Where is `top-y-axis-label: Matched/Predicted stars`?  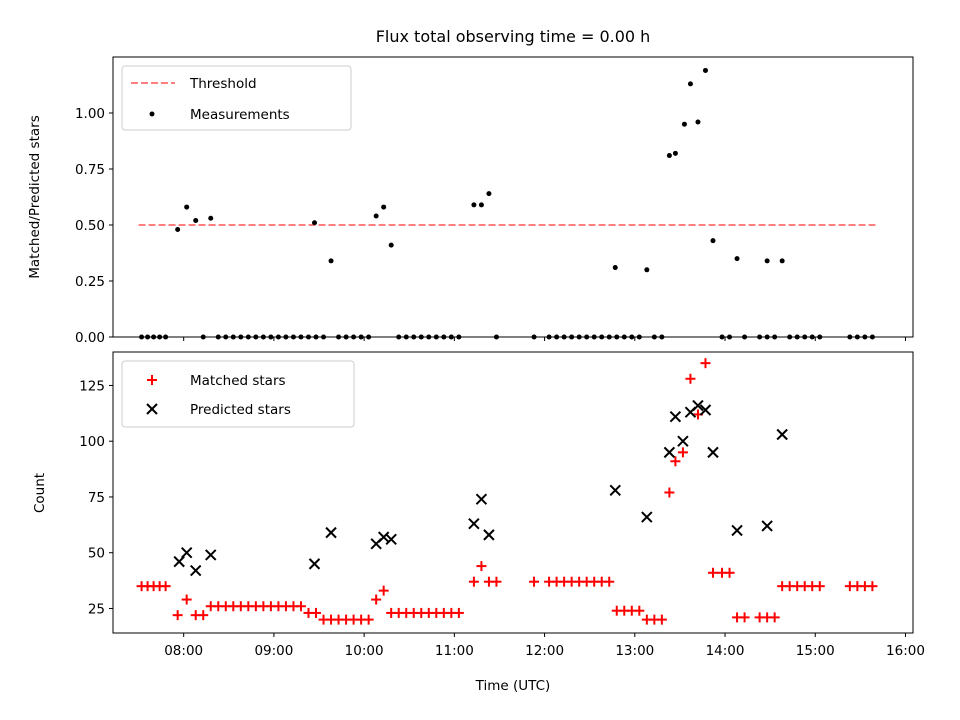
top-y-axis-label: Matched/Predicted stars is located at coordinates (35, 196).